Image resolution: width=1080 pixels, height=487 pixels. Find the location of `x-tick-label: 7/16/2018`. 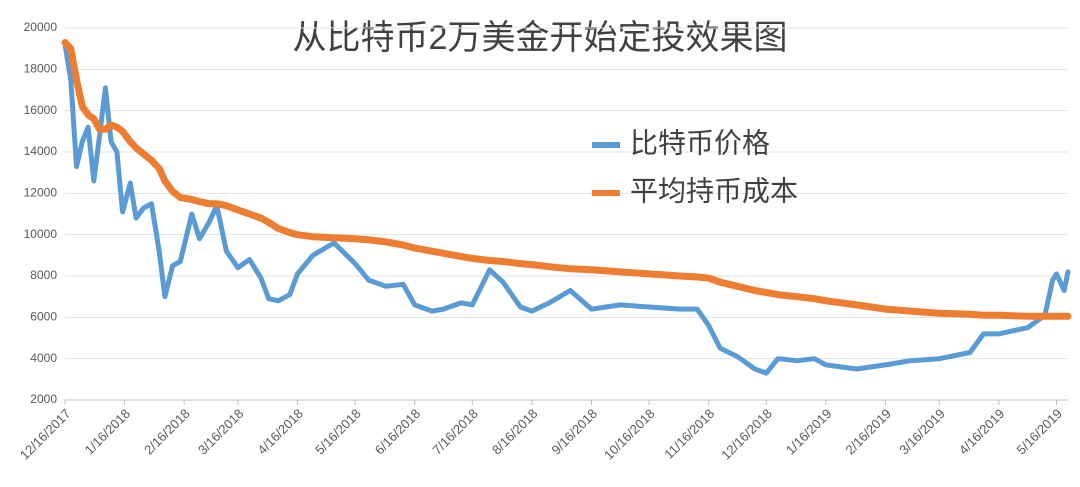

x-tick-label: 7/16/2018 is located at coordinates (455, 432).